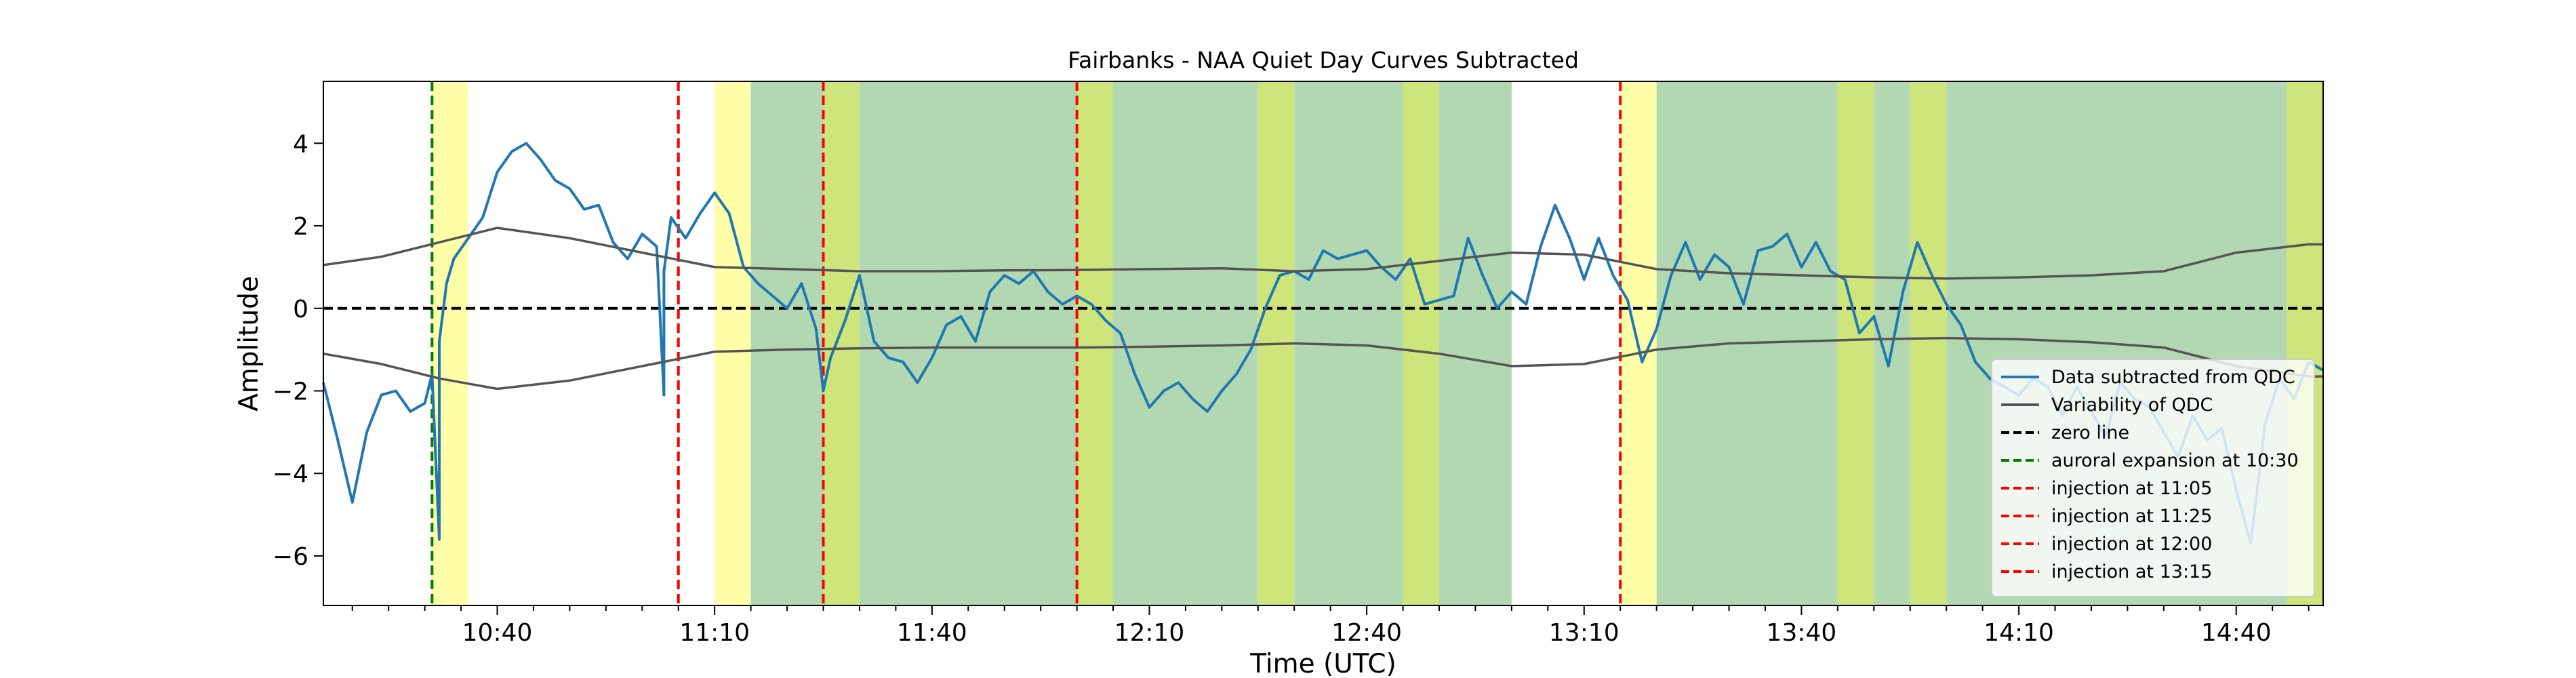 The width and height of the screenshot is (2576, 678). What do you see at coordinates (2131, 488) in the screenshot?
I see `legend-label-4: injection at 11:05` at bounding box center [2131, 488].